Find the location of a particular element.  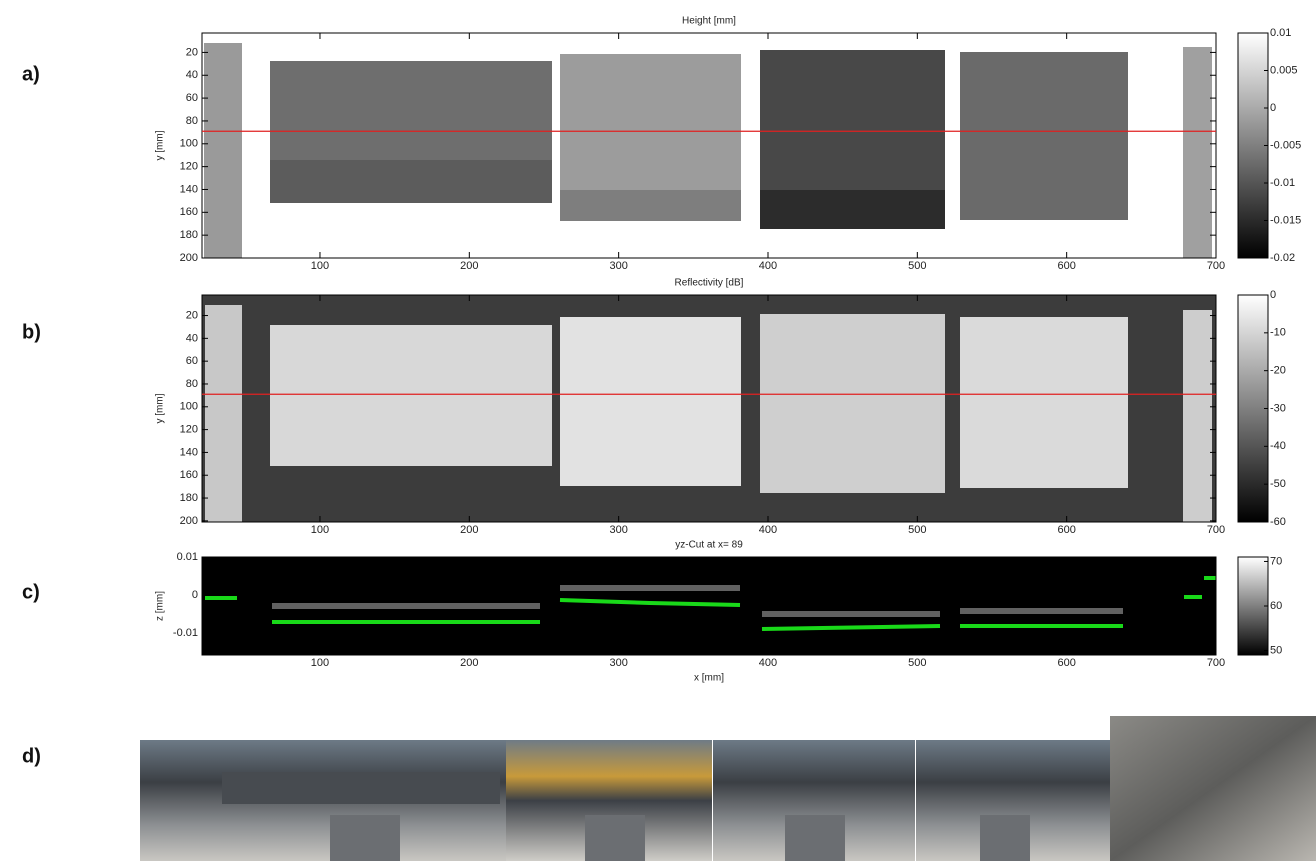

y-axis-label: z [mm] is located at coordinates (160, 606).